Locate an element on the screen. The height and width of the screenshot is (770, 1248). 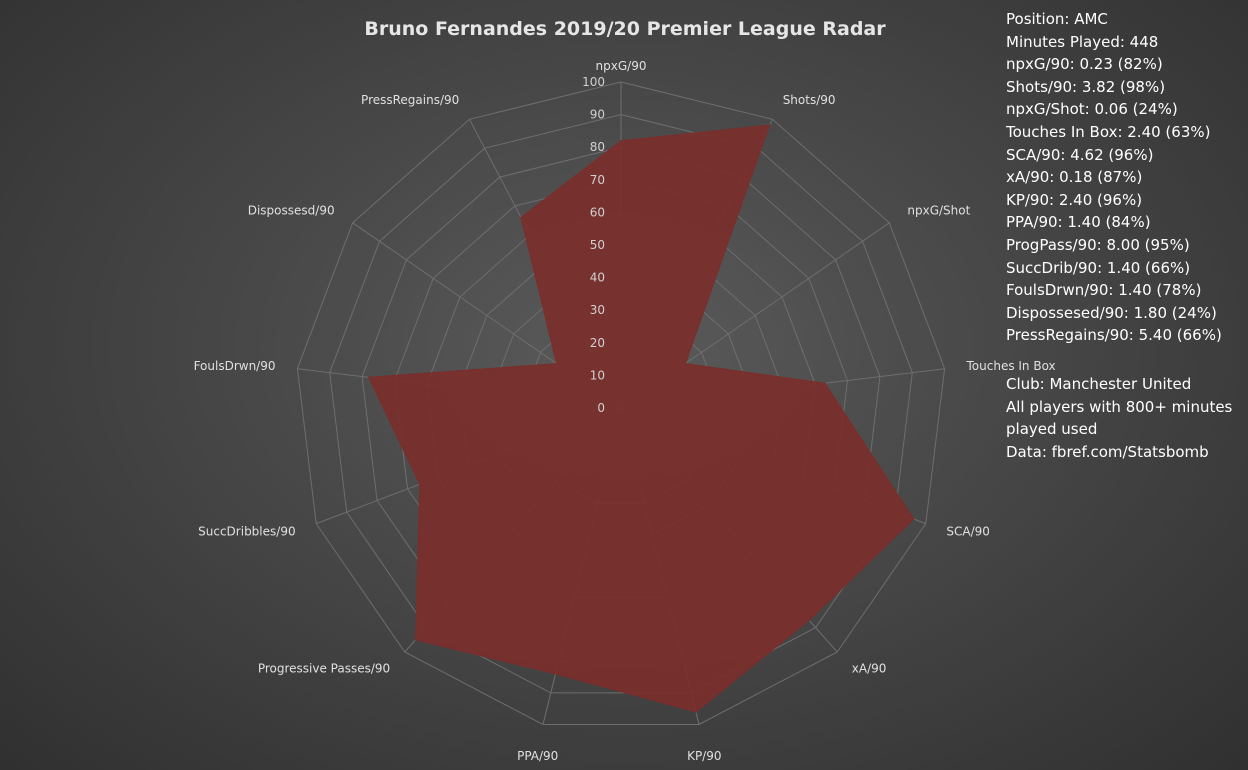
axis-label: Dispossesd/90 is located at coordinates (291, 210).